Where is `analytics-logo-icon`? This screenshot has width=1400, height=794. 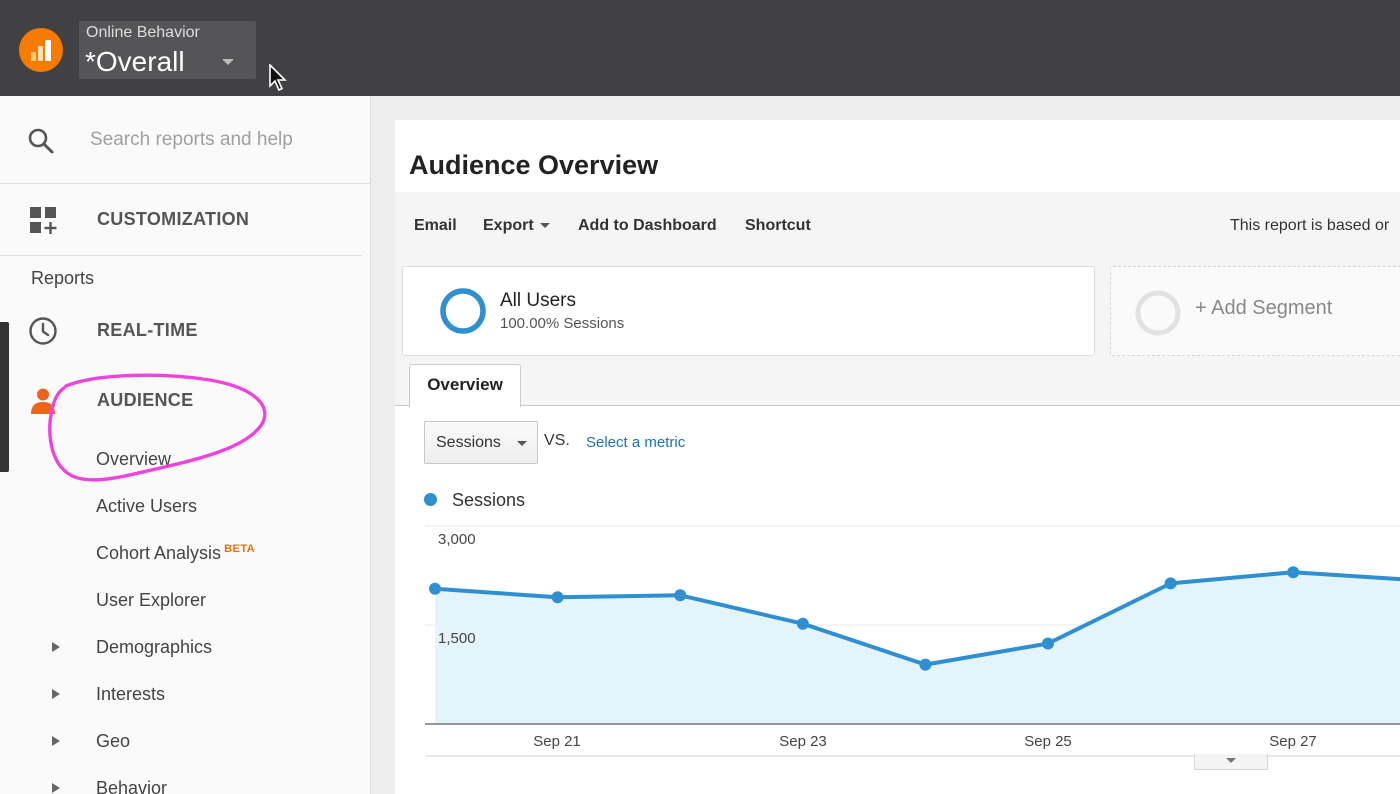 analytics-logo-icon is located at coordinates (41, 50).